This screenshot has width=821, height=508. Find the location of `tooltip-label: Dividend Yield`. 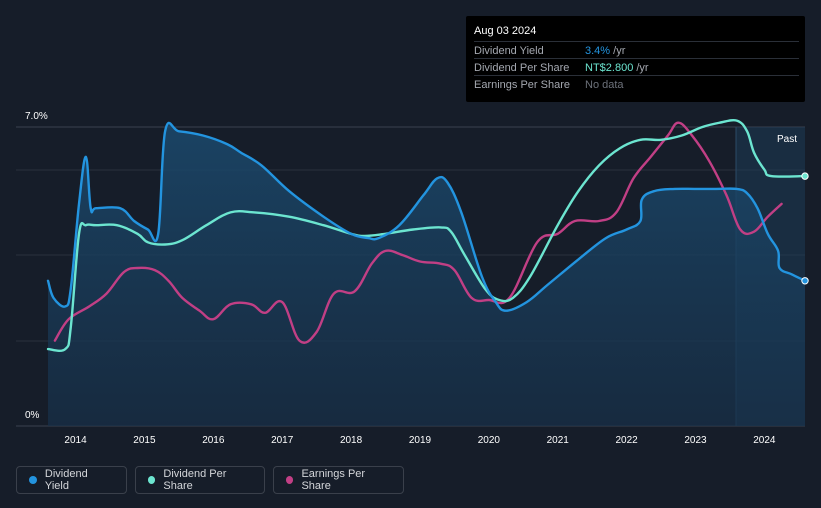

tooltip-label: Dividend Yield is located at coordinates (509, 51).